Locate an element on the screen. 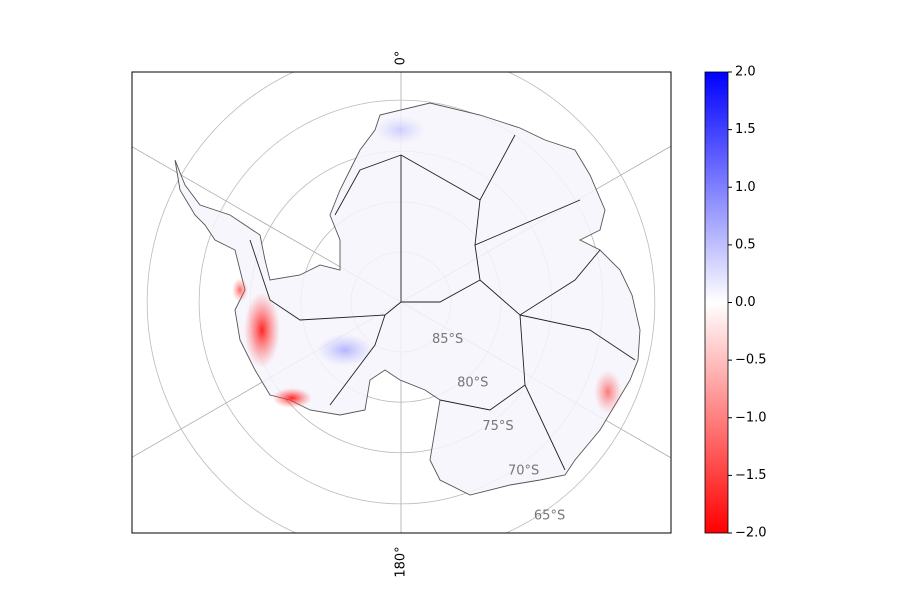  meridian-label: 180° is located at coordinates (401, 561).